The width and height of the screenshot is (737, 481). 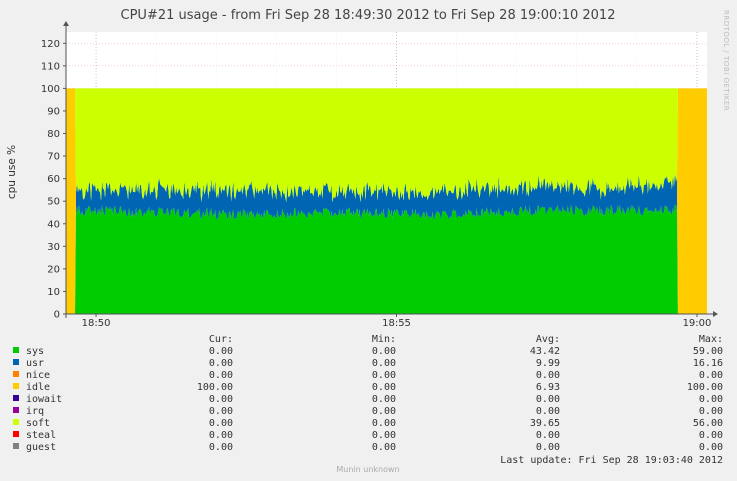 I want to click on legend-swatch-irq, so click(x=16, y=410).